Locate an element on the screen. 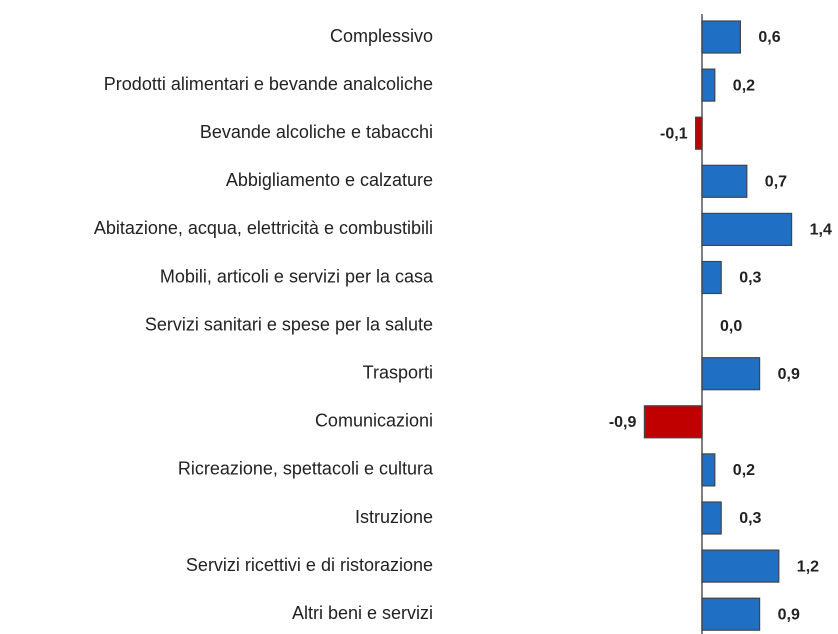 The height and width of the screenshot is (634, 838). category-label: Trasporti is located at coordinates (398, 372).